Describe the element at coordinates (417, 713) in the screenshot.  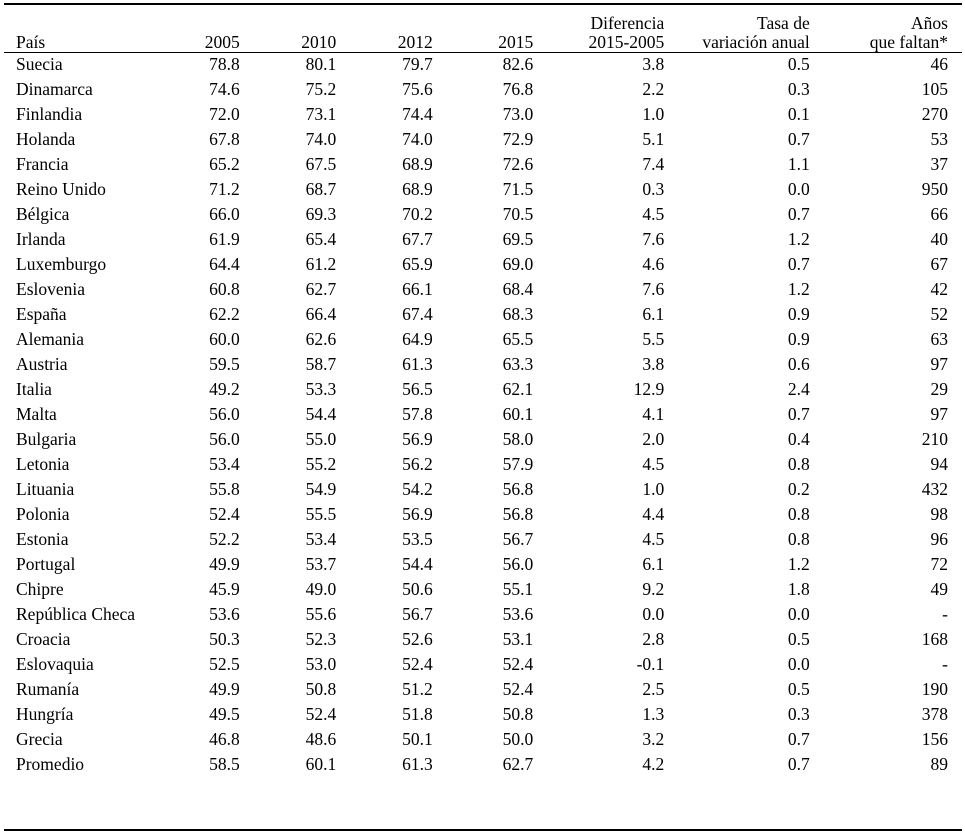
I see `cell-2012: 51.8` at that location.